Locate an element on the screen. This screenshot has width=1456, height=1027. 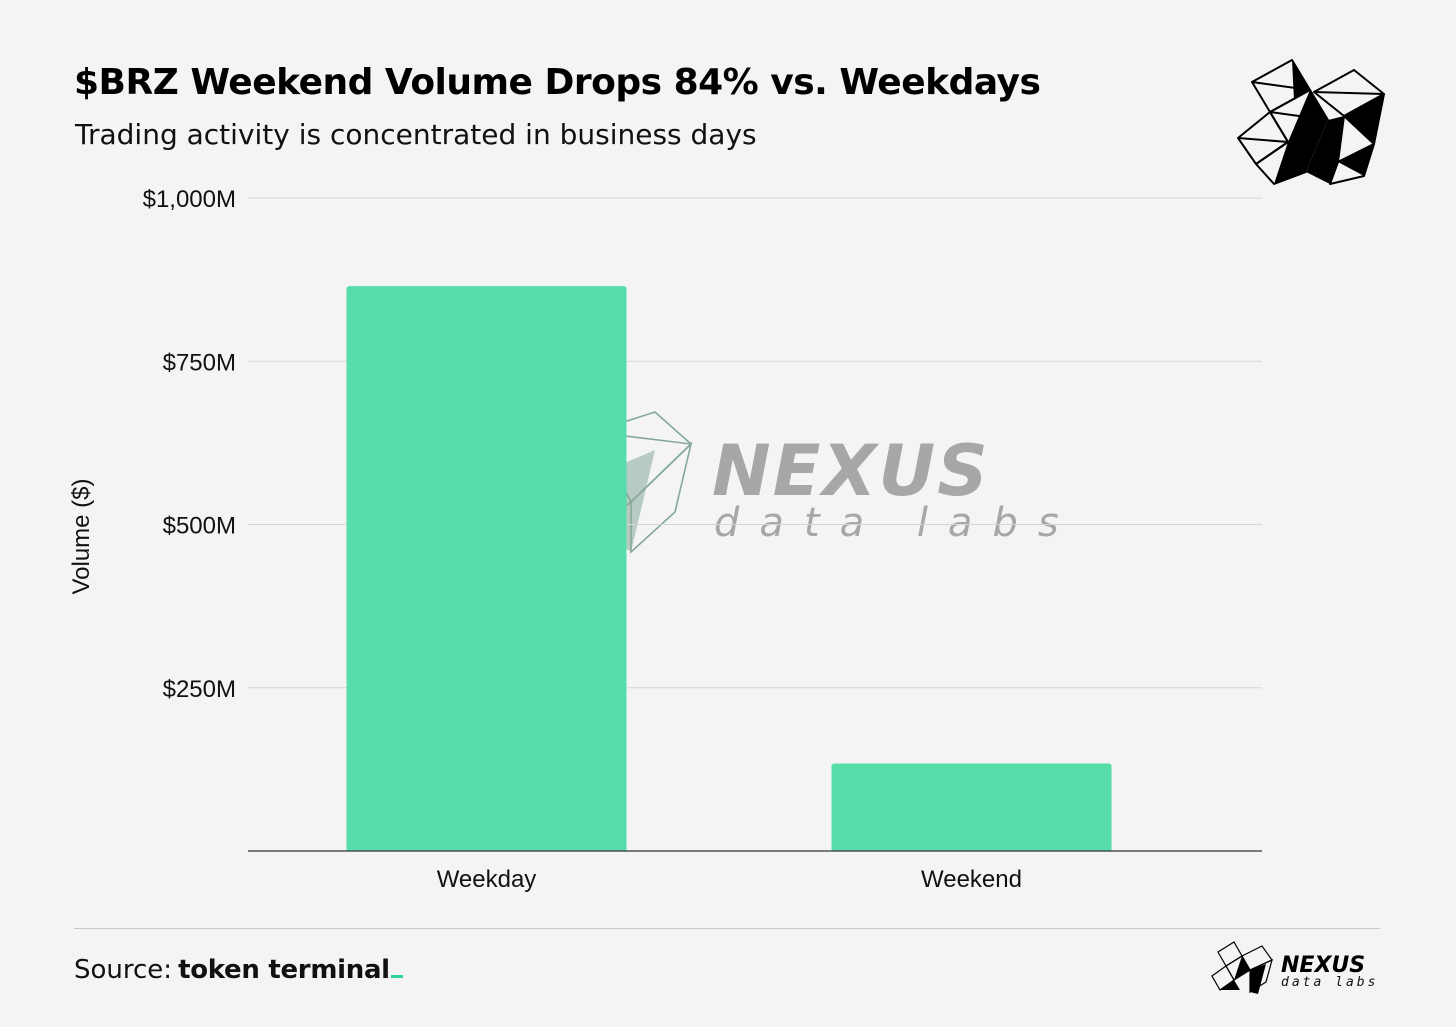
nexus-footer-logo-icon is located at coordinates (1242, 967).